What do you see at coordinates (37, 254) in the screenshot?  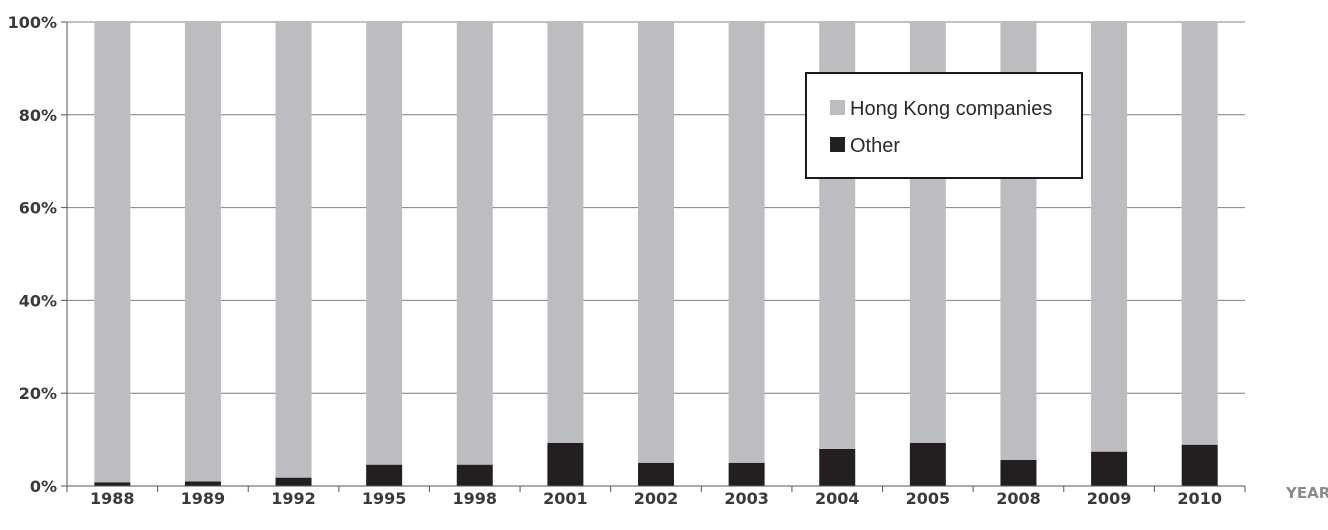 I see `y-axis-ticks: 0% 20% 40% 60% 80% 100%` at bounding box center [37, 254].